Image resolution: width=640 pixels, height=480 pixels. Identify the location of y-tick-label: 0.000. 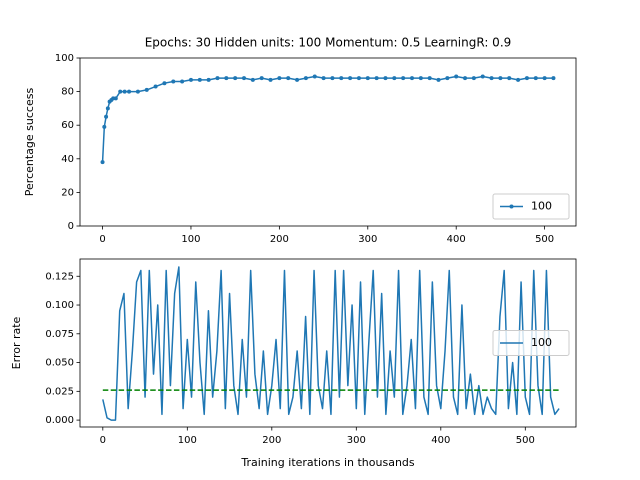
(59, 420).